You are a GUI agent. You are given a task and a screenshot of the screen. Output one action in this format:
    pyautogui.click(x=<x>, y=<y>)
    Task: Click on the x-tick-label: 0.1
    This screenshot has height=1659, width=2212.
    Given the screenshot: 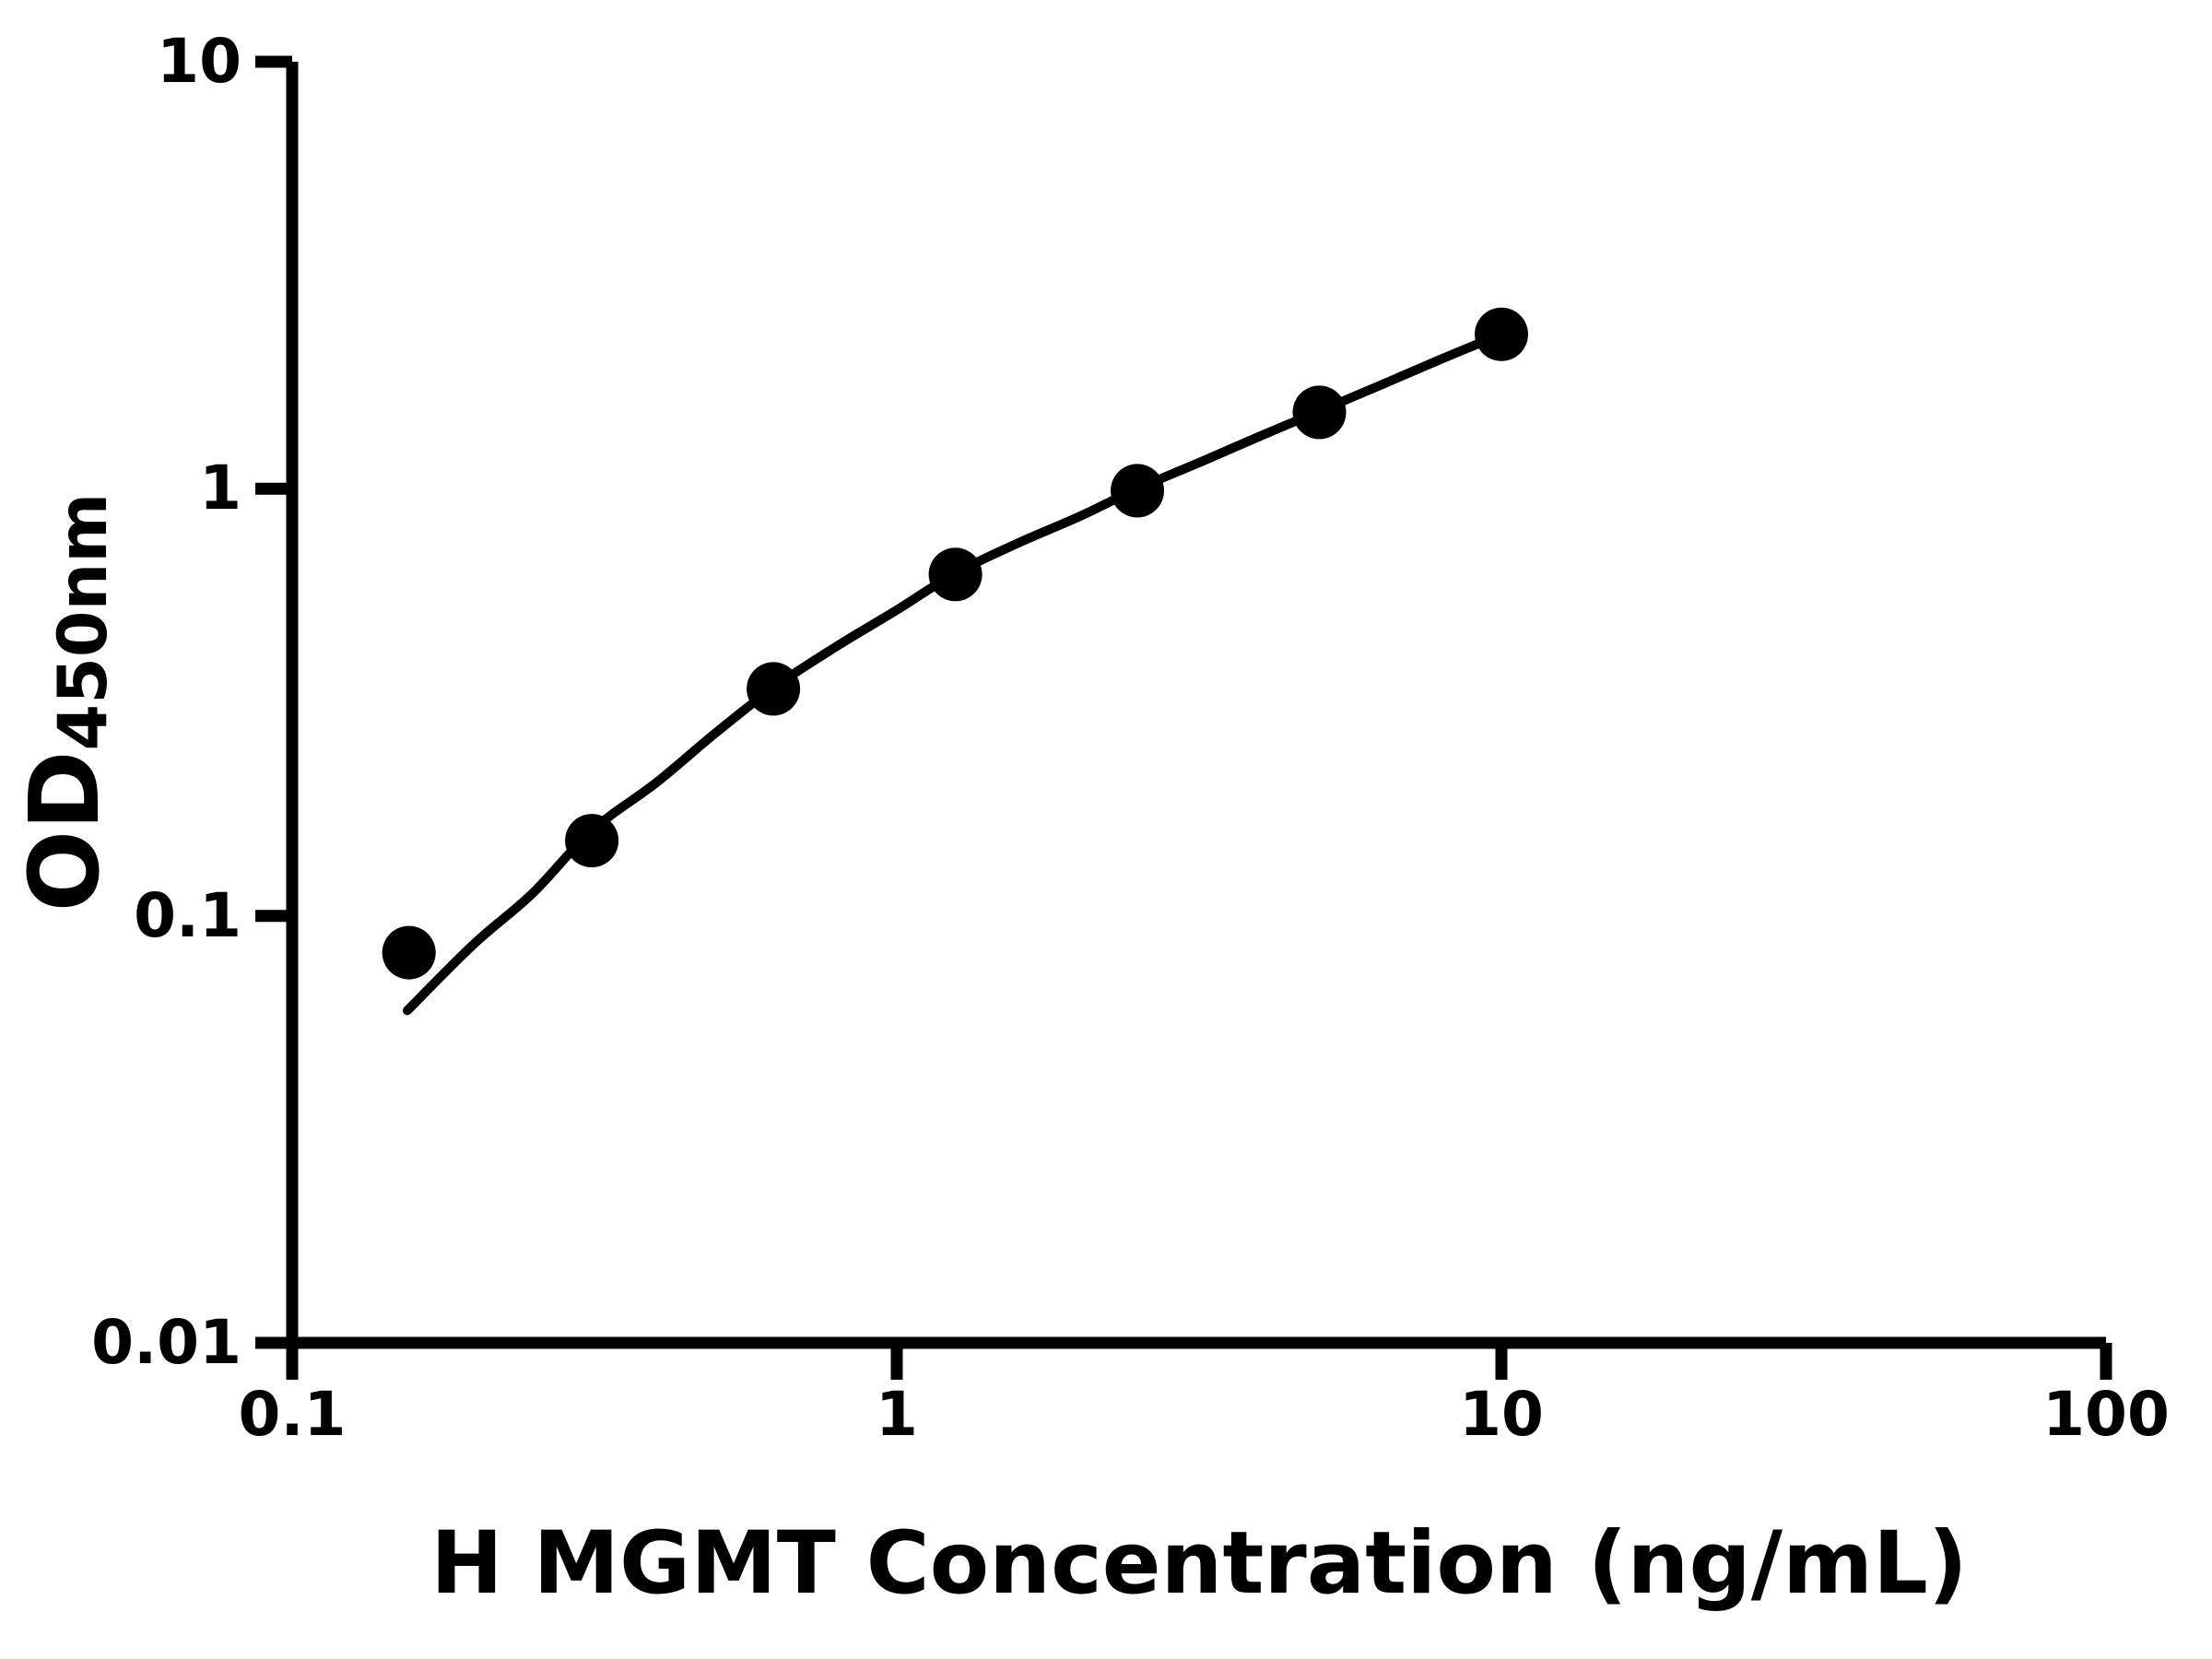 What is the action you would take?
    pyautogui.click(x=292, y=1414)
    